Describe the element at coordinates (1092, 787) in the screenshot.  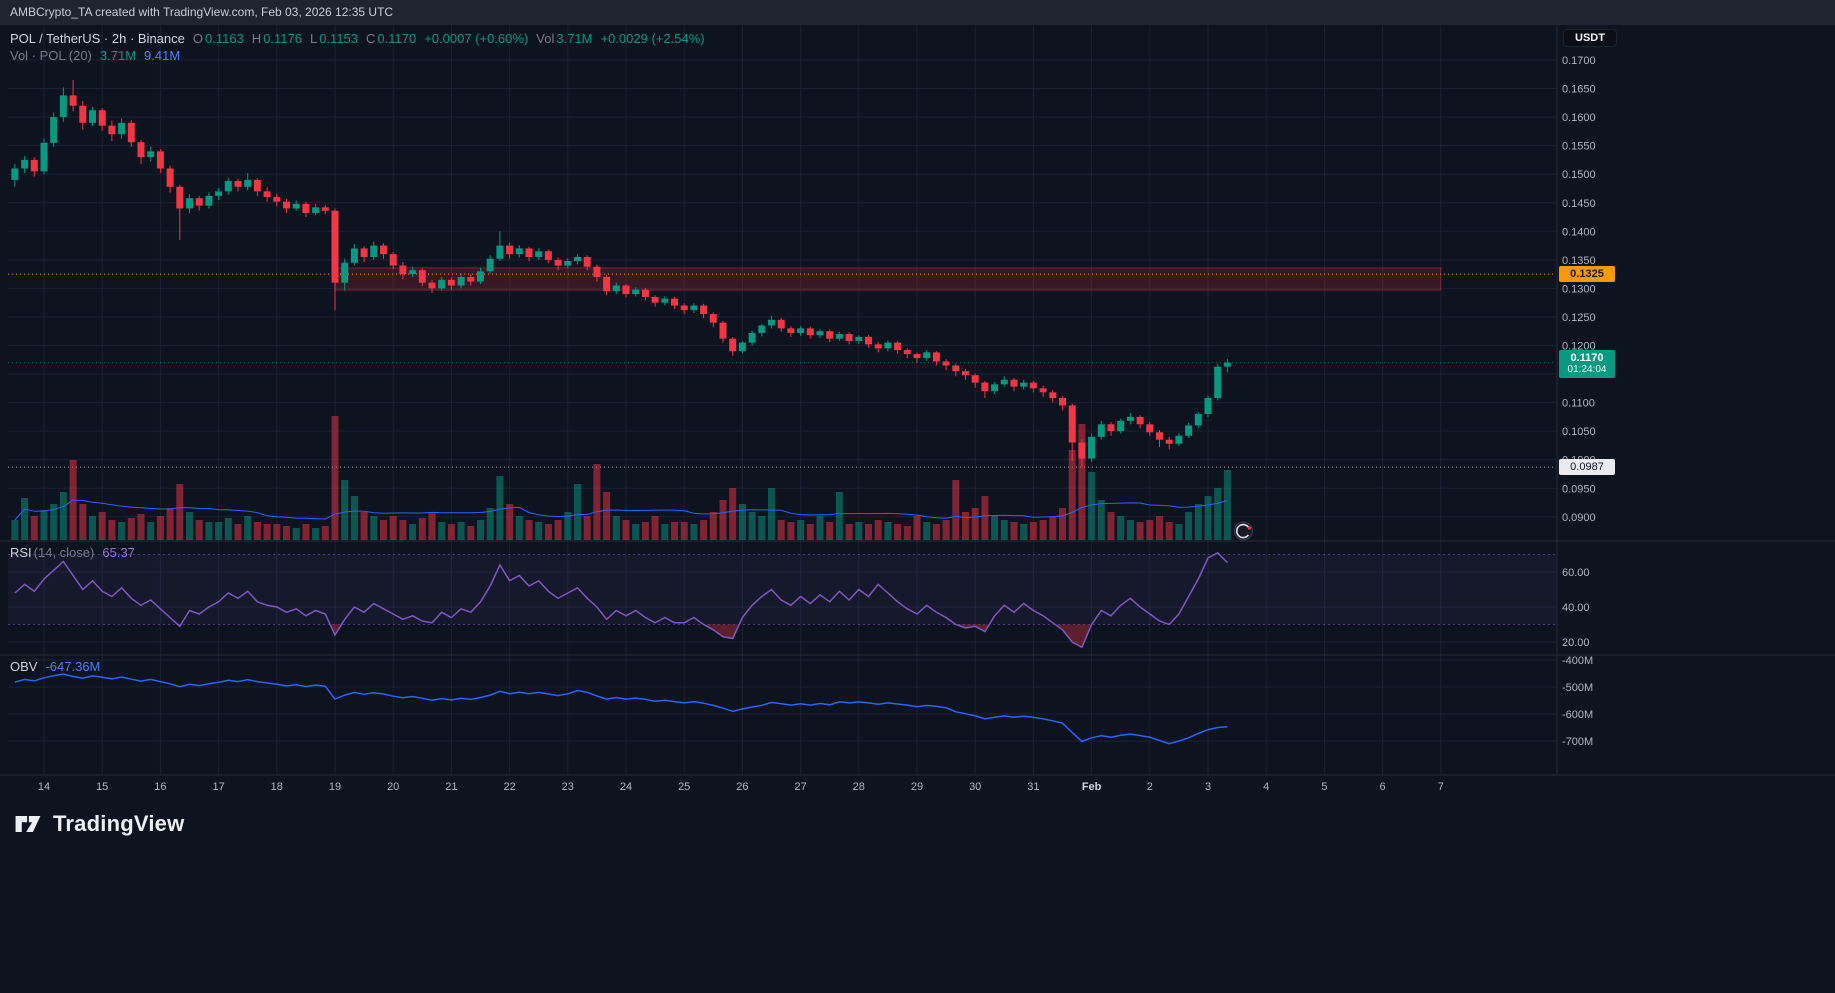
I see `svg-text: Feb` at that location.